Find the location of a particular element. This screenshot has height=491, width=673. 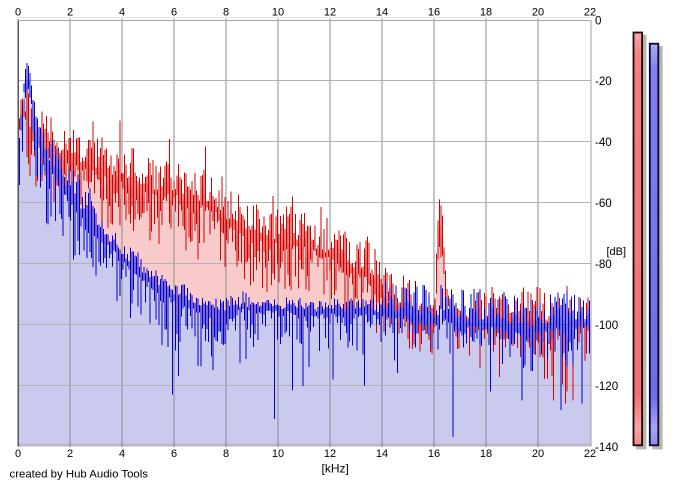

svg-text: -40 is located at coordinates (603, 142).